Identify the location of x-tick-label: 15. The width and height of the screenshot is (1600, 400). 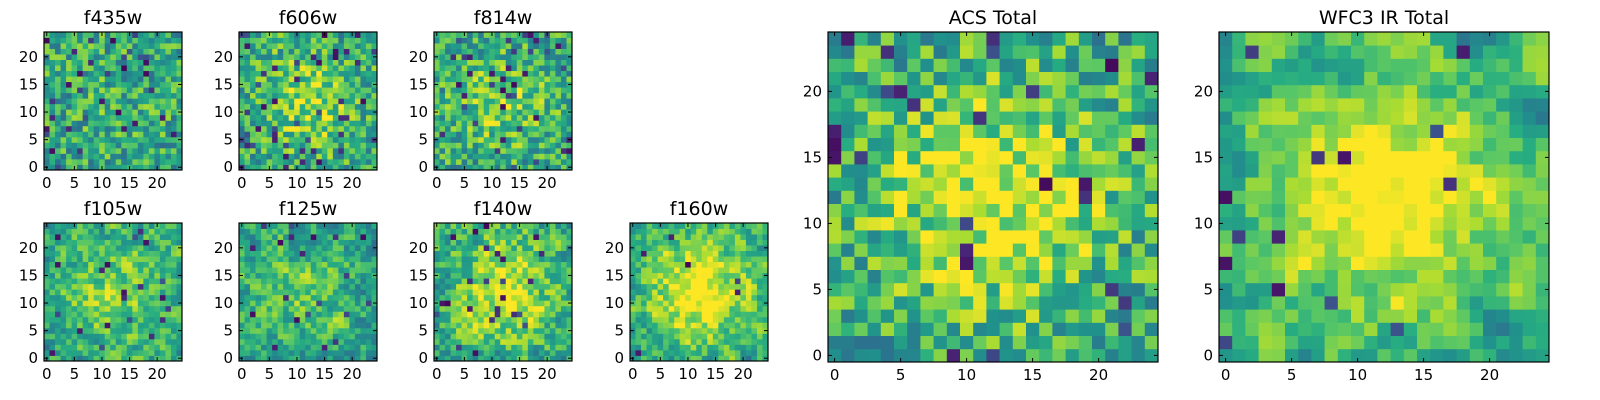
(715, 374).